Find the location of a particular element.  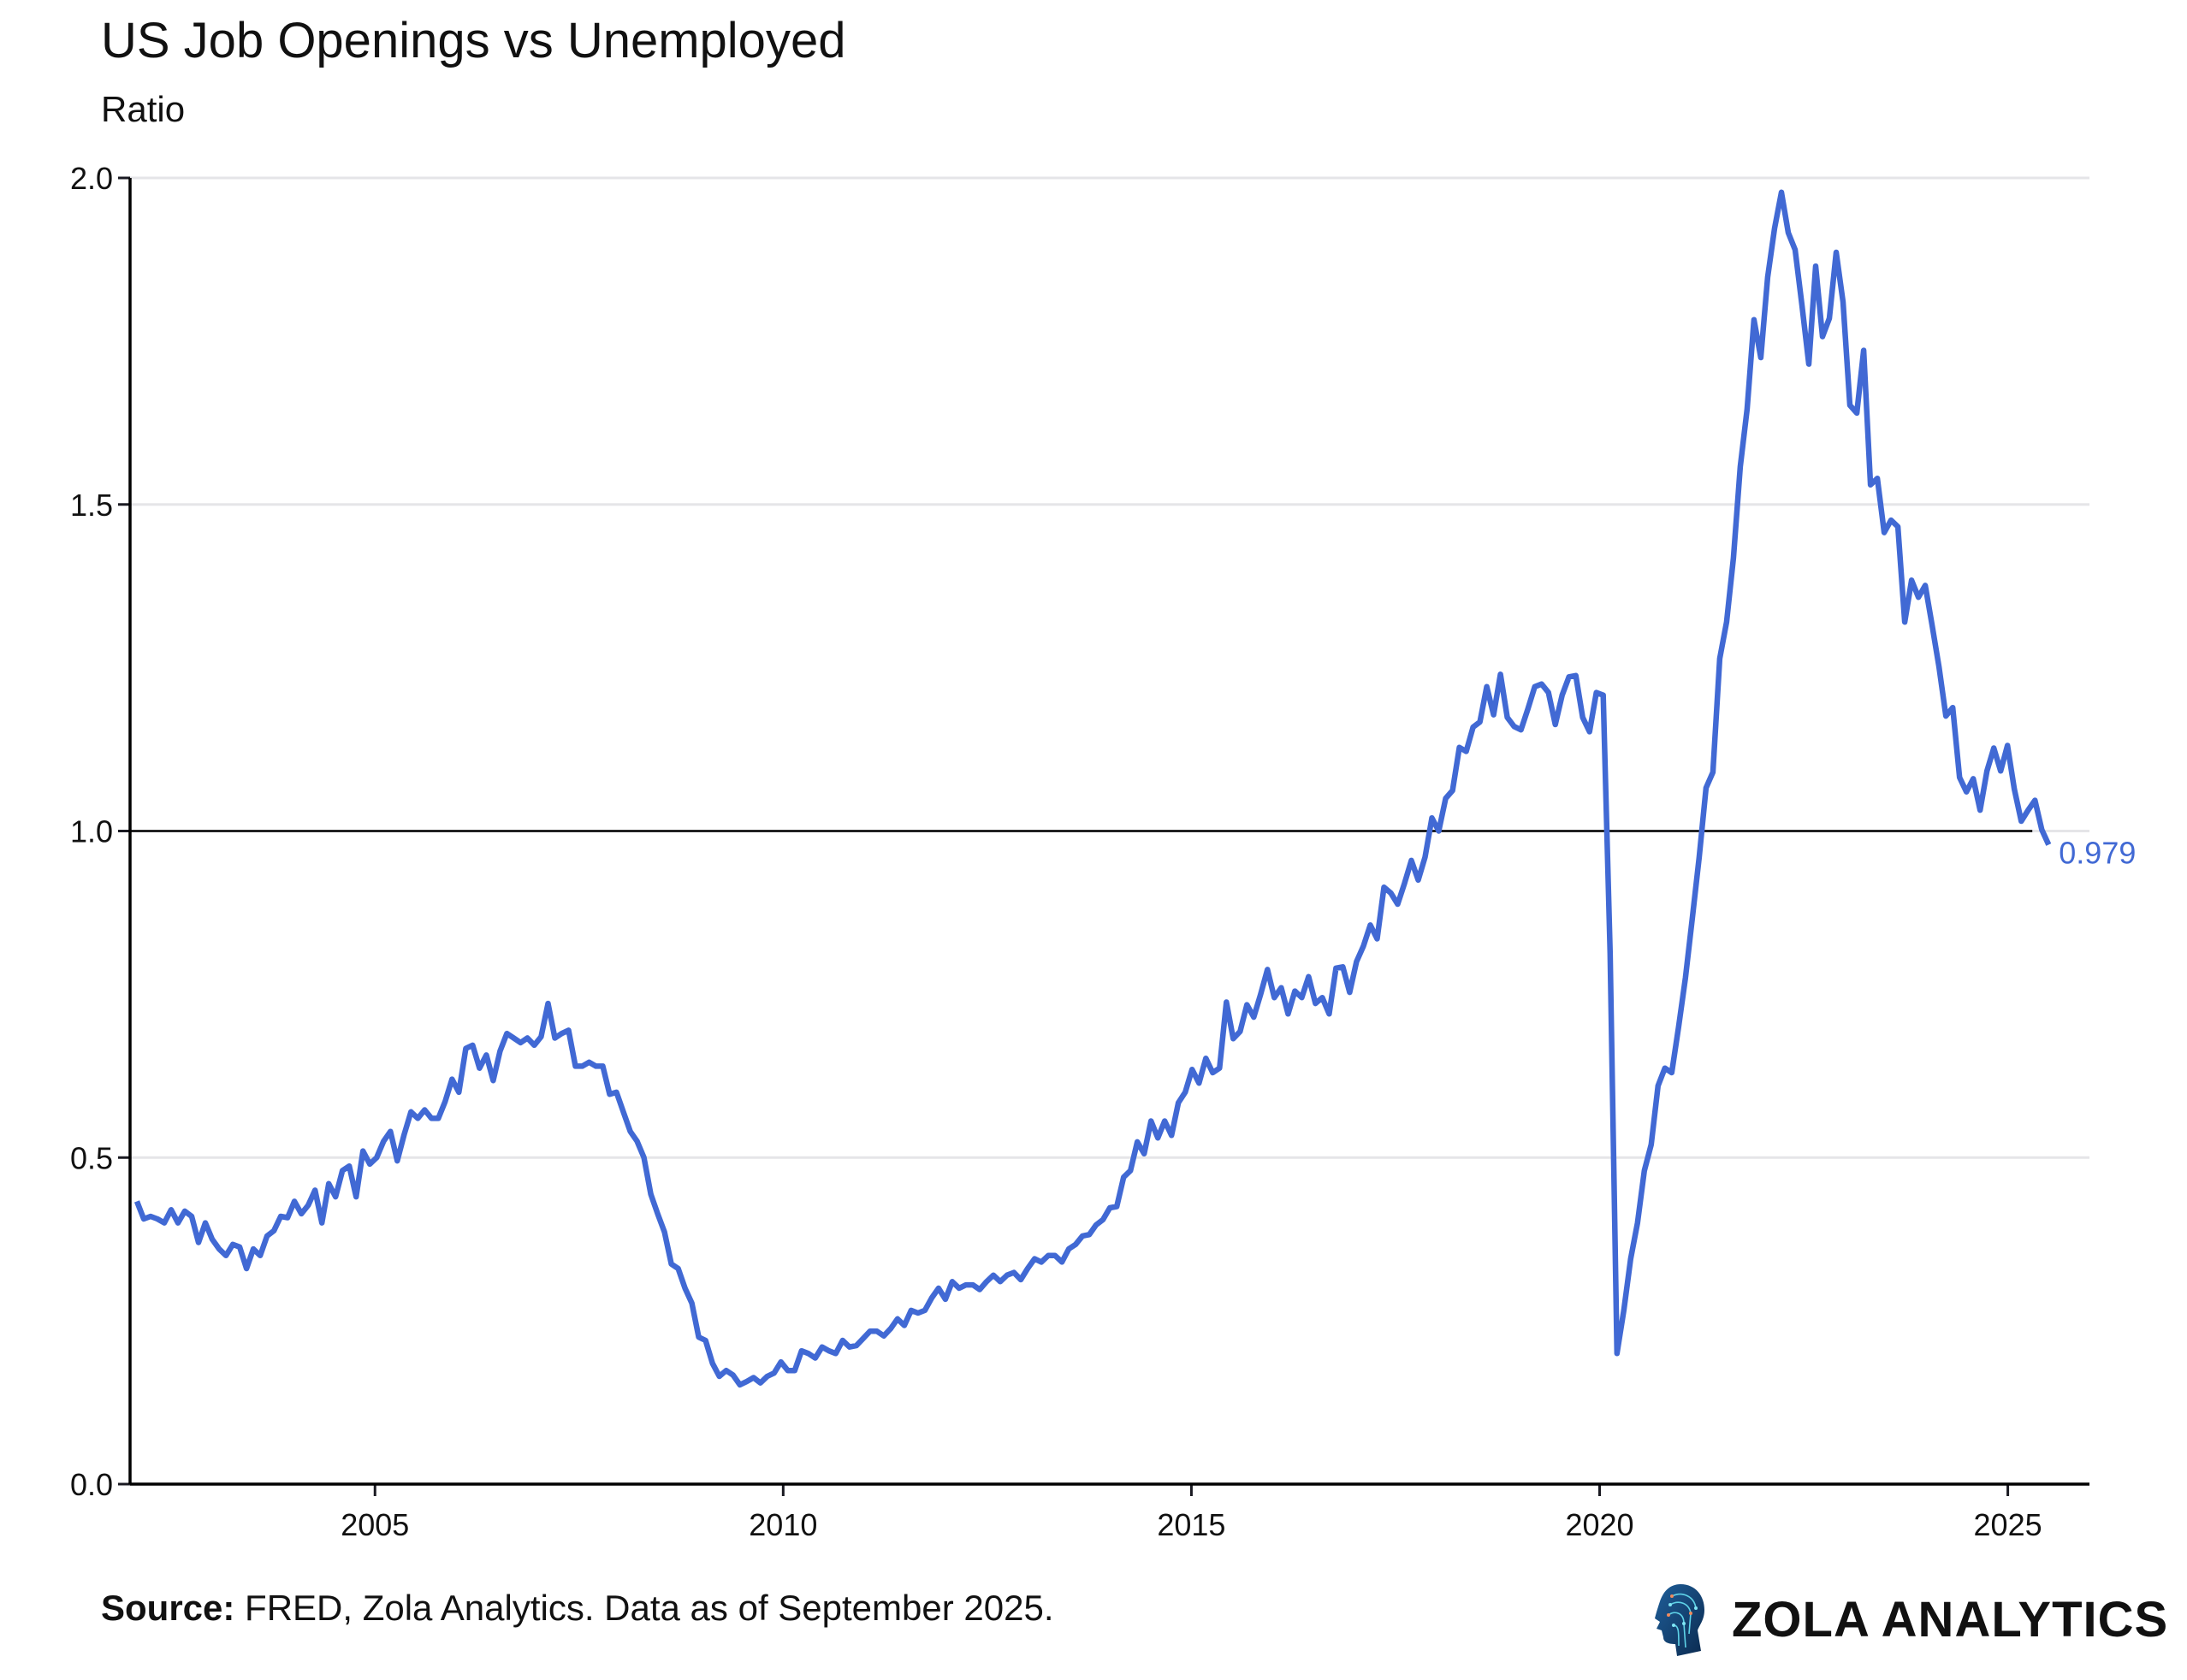

end-value-label: 0.979 is located at coordinates (2097, 854).